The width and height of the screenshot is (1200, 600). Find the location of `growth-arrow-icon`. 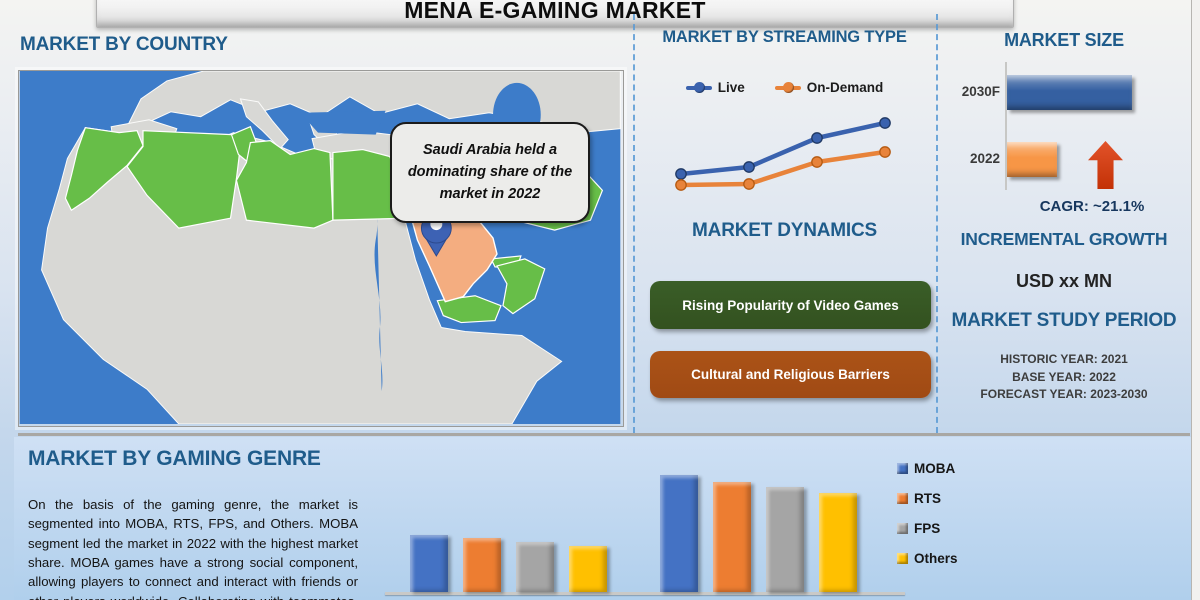

growth-arrow-icon is located at coordinates (1105, 165).